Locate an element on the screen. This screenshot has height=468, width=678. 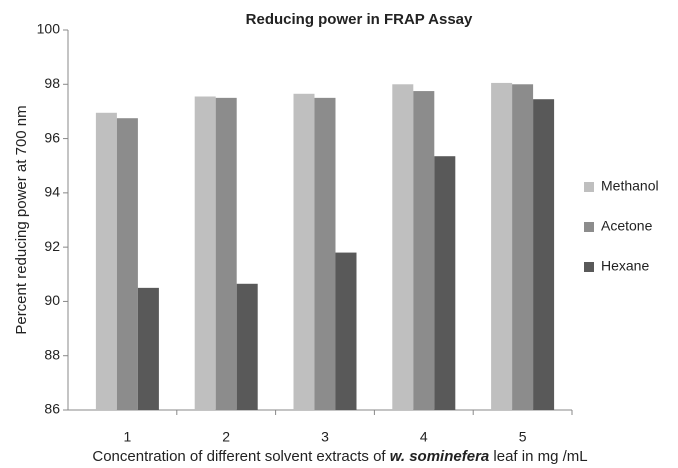
x-tick-label: 2 is located at coordinates (226, 437).